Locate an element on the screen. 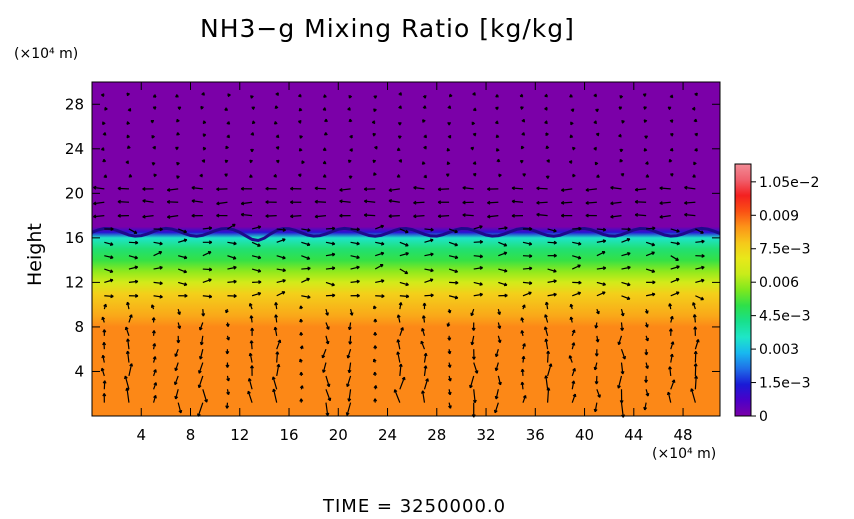 Image resolution: width=854 pixels, height=519 pixels. x-tick-label: 12 is located at coordinates (239, 435).